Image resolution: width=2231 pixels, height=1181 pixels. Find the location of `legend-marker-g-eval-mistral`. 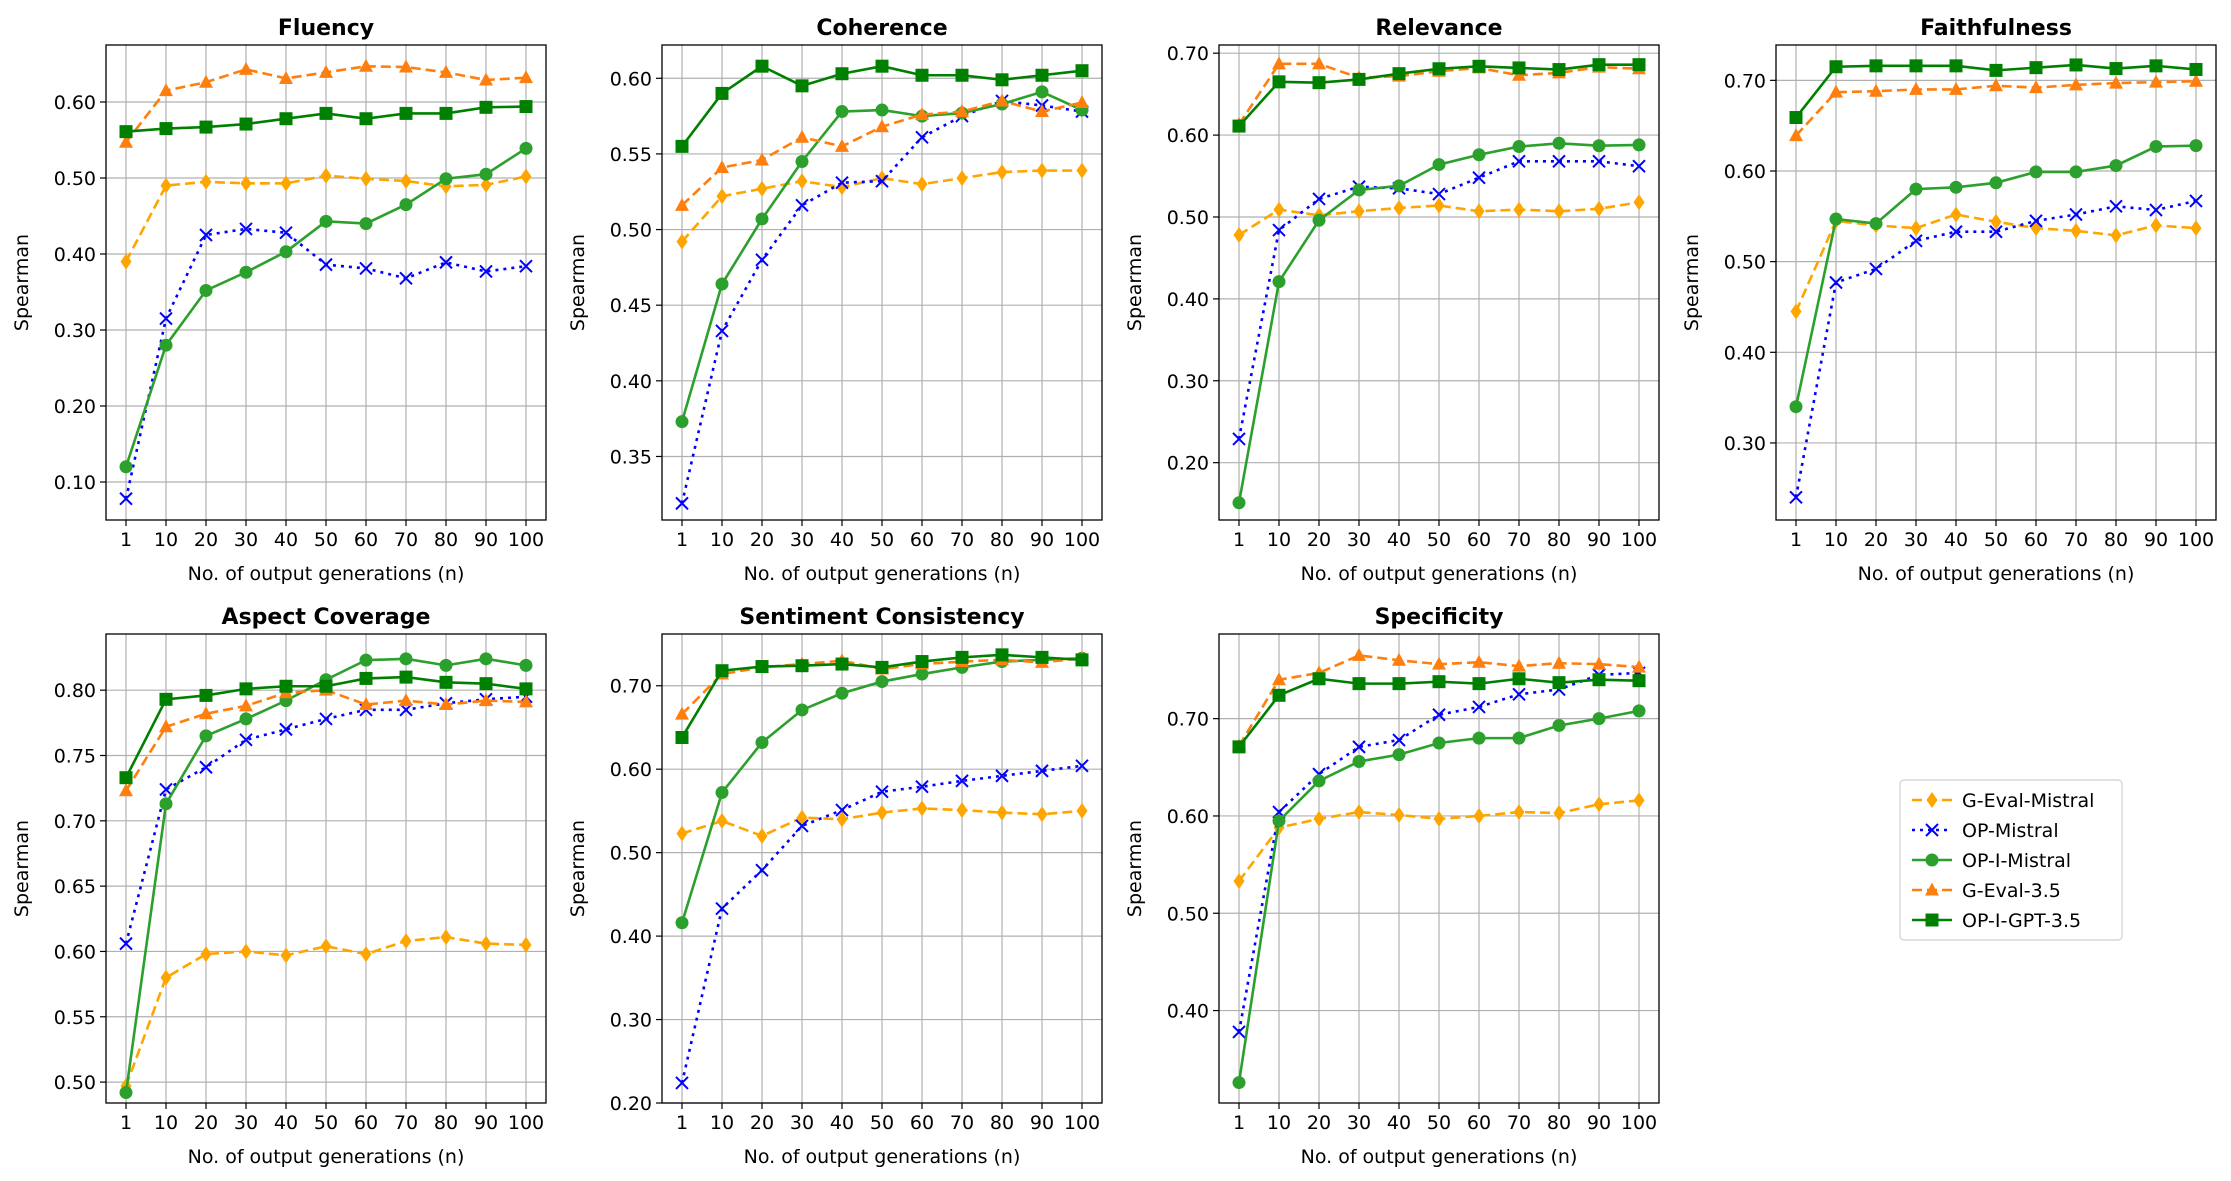

legend-marker-g-eval-mistral is located at coordinates (1932, 800).